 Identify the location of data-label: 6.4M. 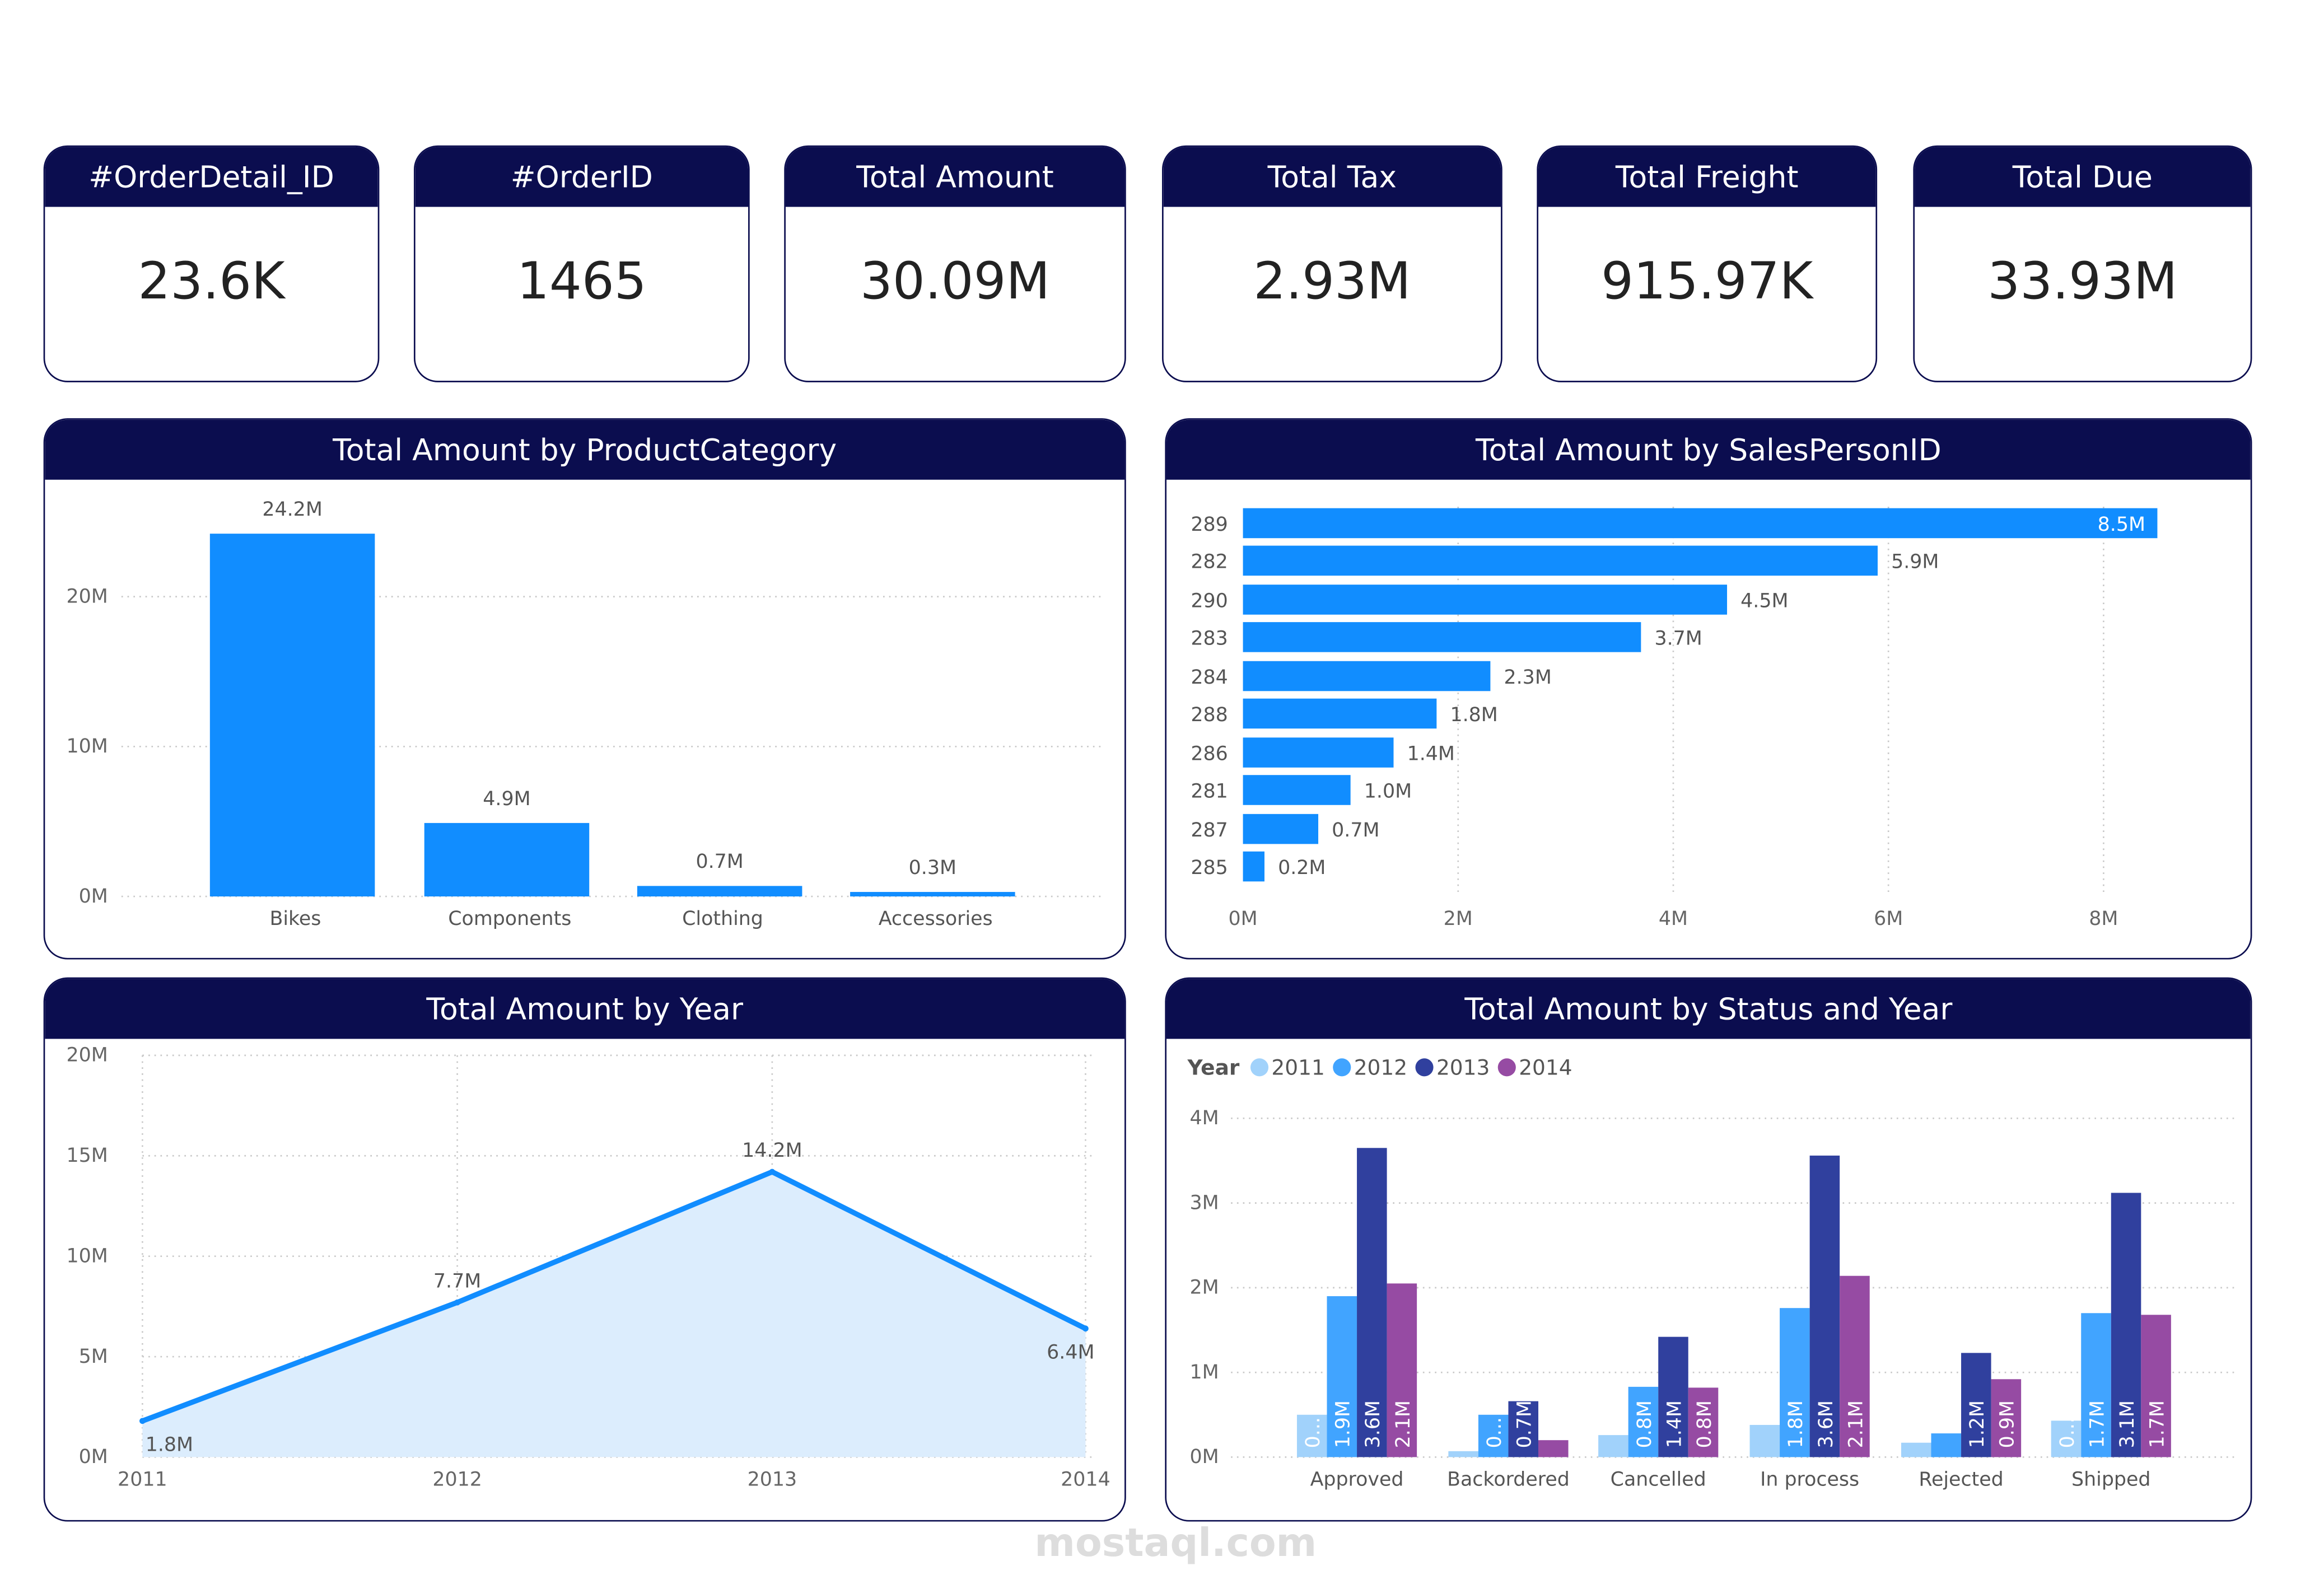
(1071, 1352).